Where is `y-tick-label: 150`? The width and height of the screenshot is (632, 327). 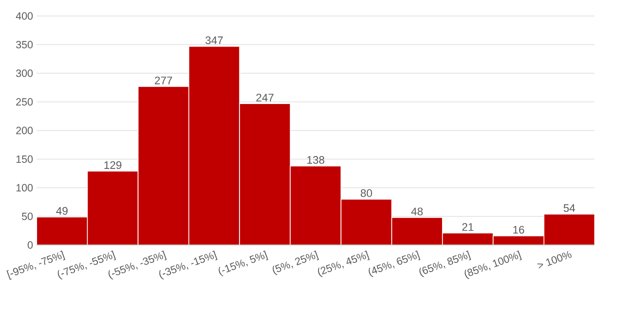 y-tick-label: 150 is located at coordinates (24, 159).